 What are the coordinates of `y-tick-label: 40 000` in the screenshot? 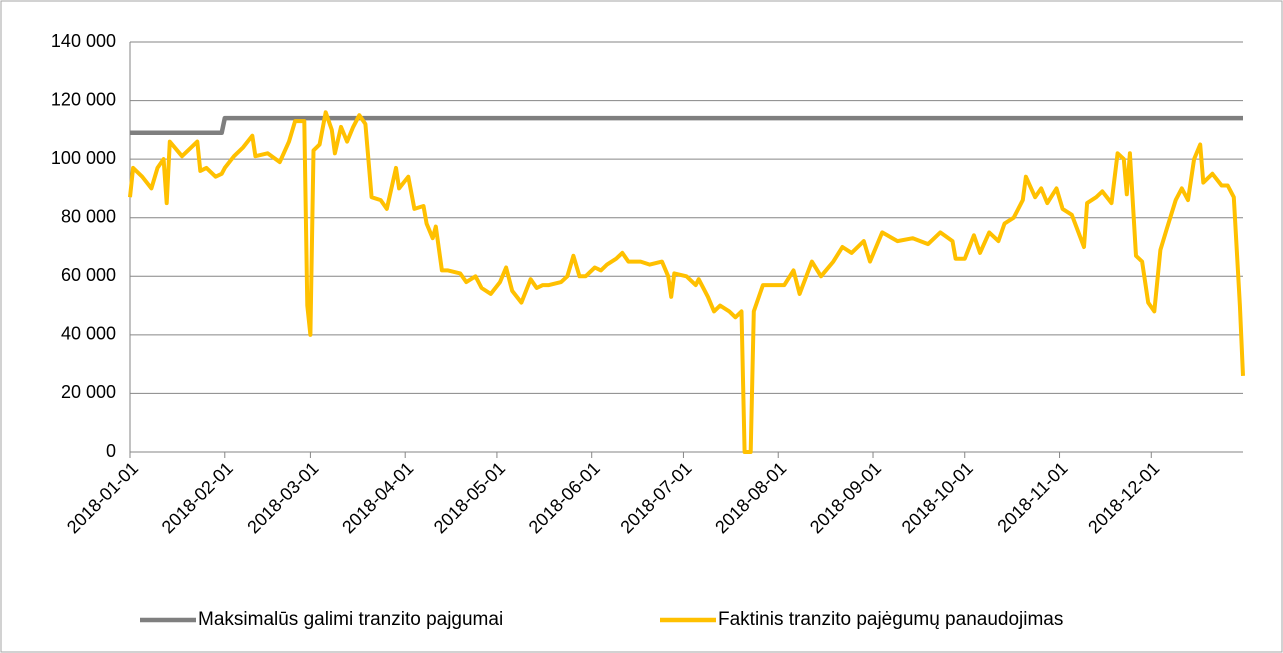 It's located at (88, 334).